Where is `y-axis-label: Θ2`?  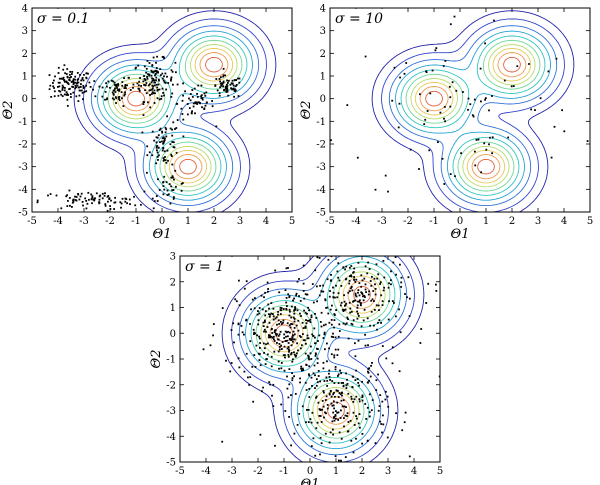
y-axis-label: Θ2 is located at coordinates (156, 359).